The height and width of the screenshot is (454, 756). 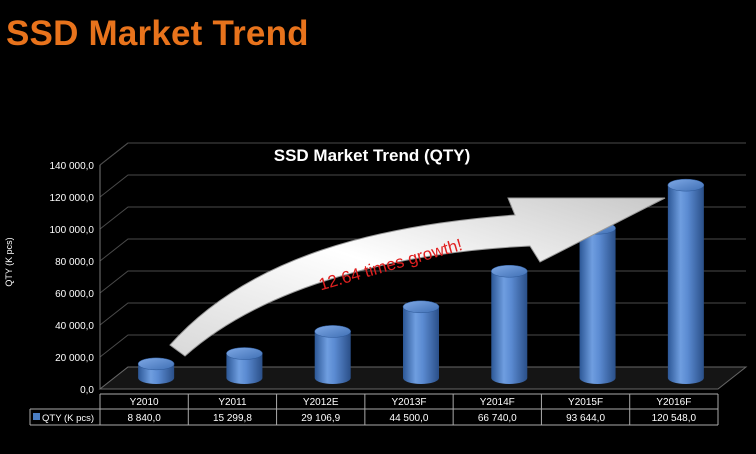 What do you see at coordinates (157, 33) in the screenshot?
I see `slide-title: SSD Market Trend` at bounding box center [157, 33].